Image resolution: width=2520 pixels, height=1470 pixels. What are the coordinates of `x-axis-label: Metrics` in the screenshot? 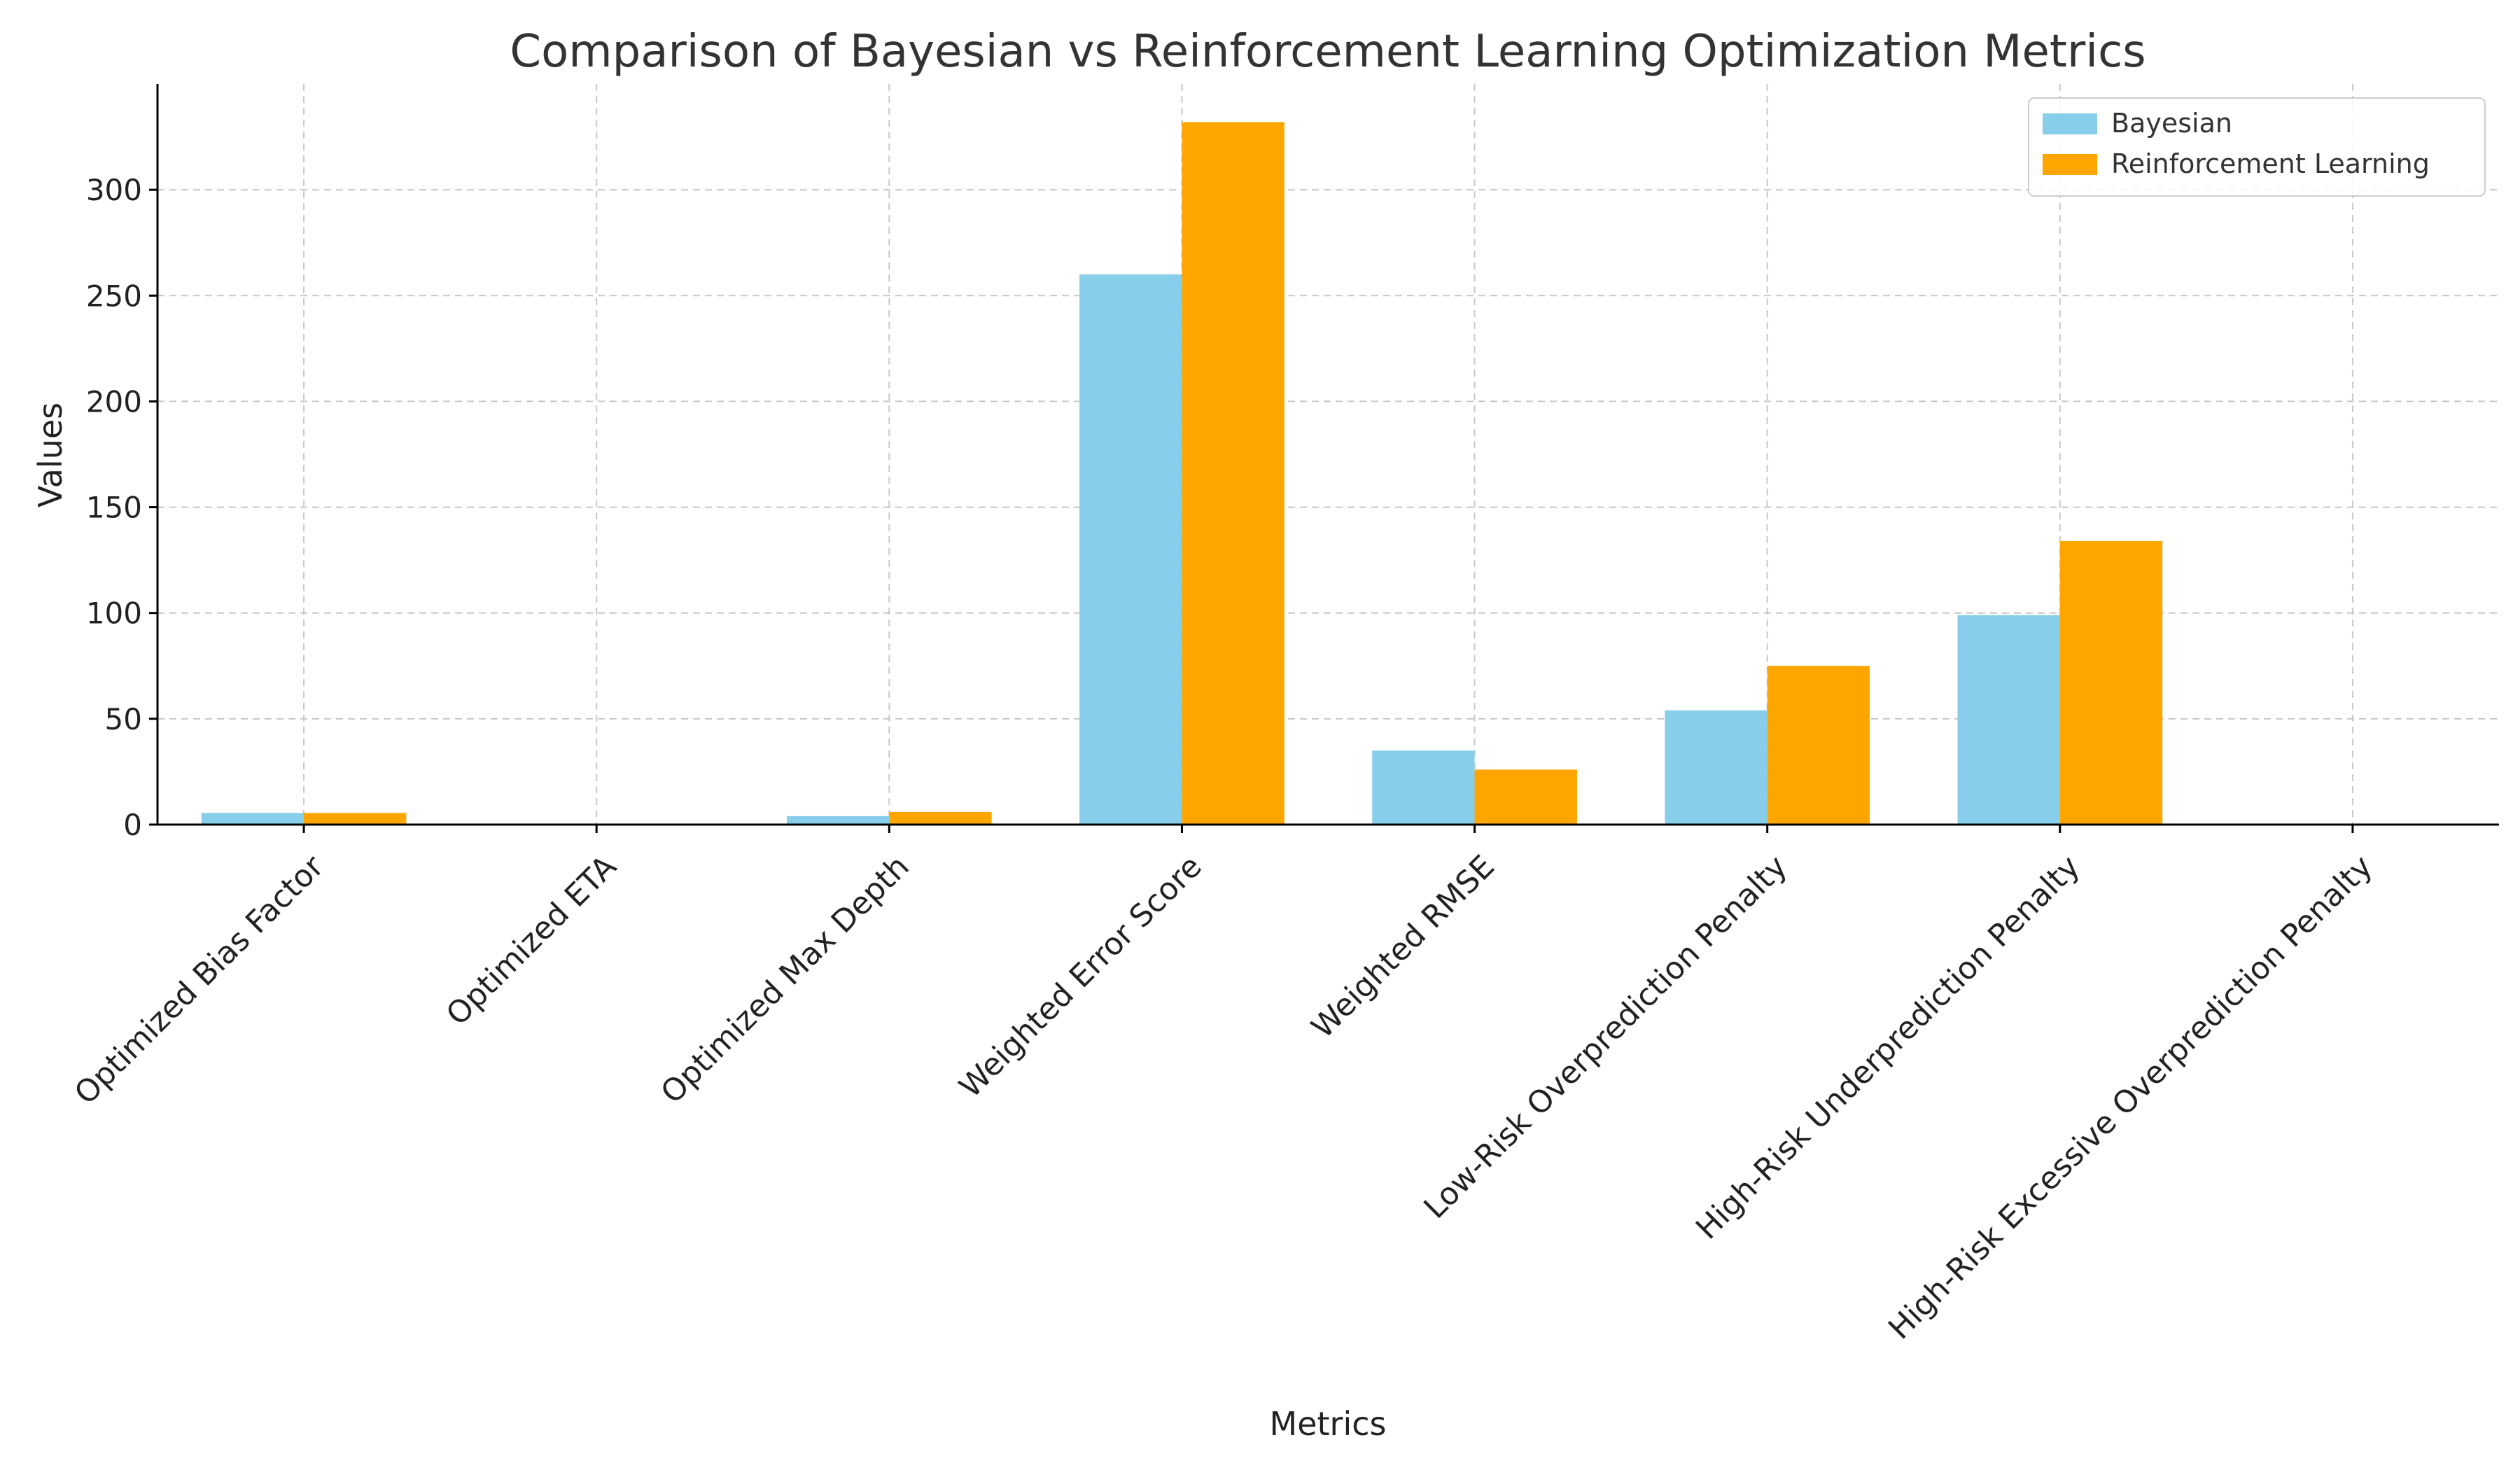 It's located at (1328, 1424).